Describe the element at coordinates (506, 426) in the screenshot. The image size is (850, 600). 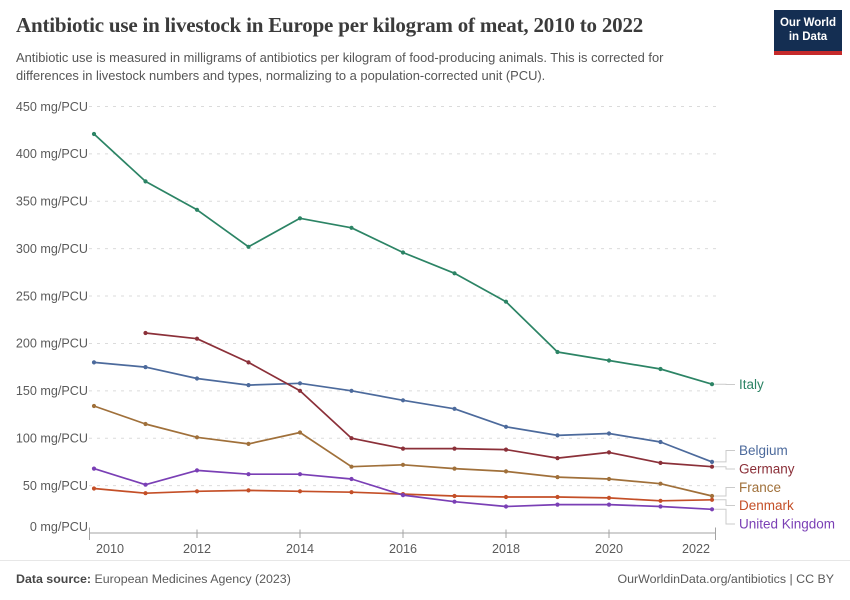
I see `point-belgium-2018` at that location.